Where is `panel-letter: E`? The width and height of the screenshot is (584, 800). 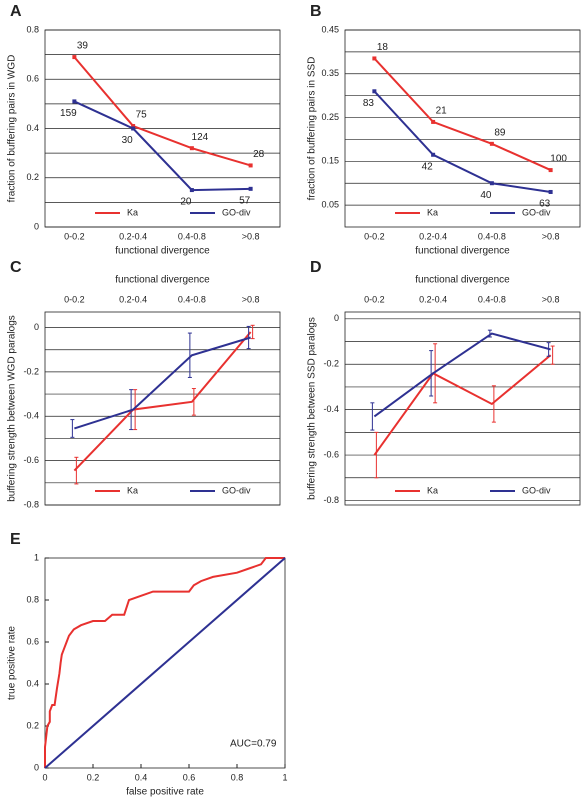 panel-letter: E is located at coordinates (15, 539).